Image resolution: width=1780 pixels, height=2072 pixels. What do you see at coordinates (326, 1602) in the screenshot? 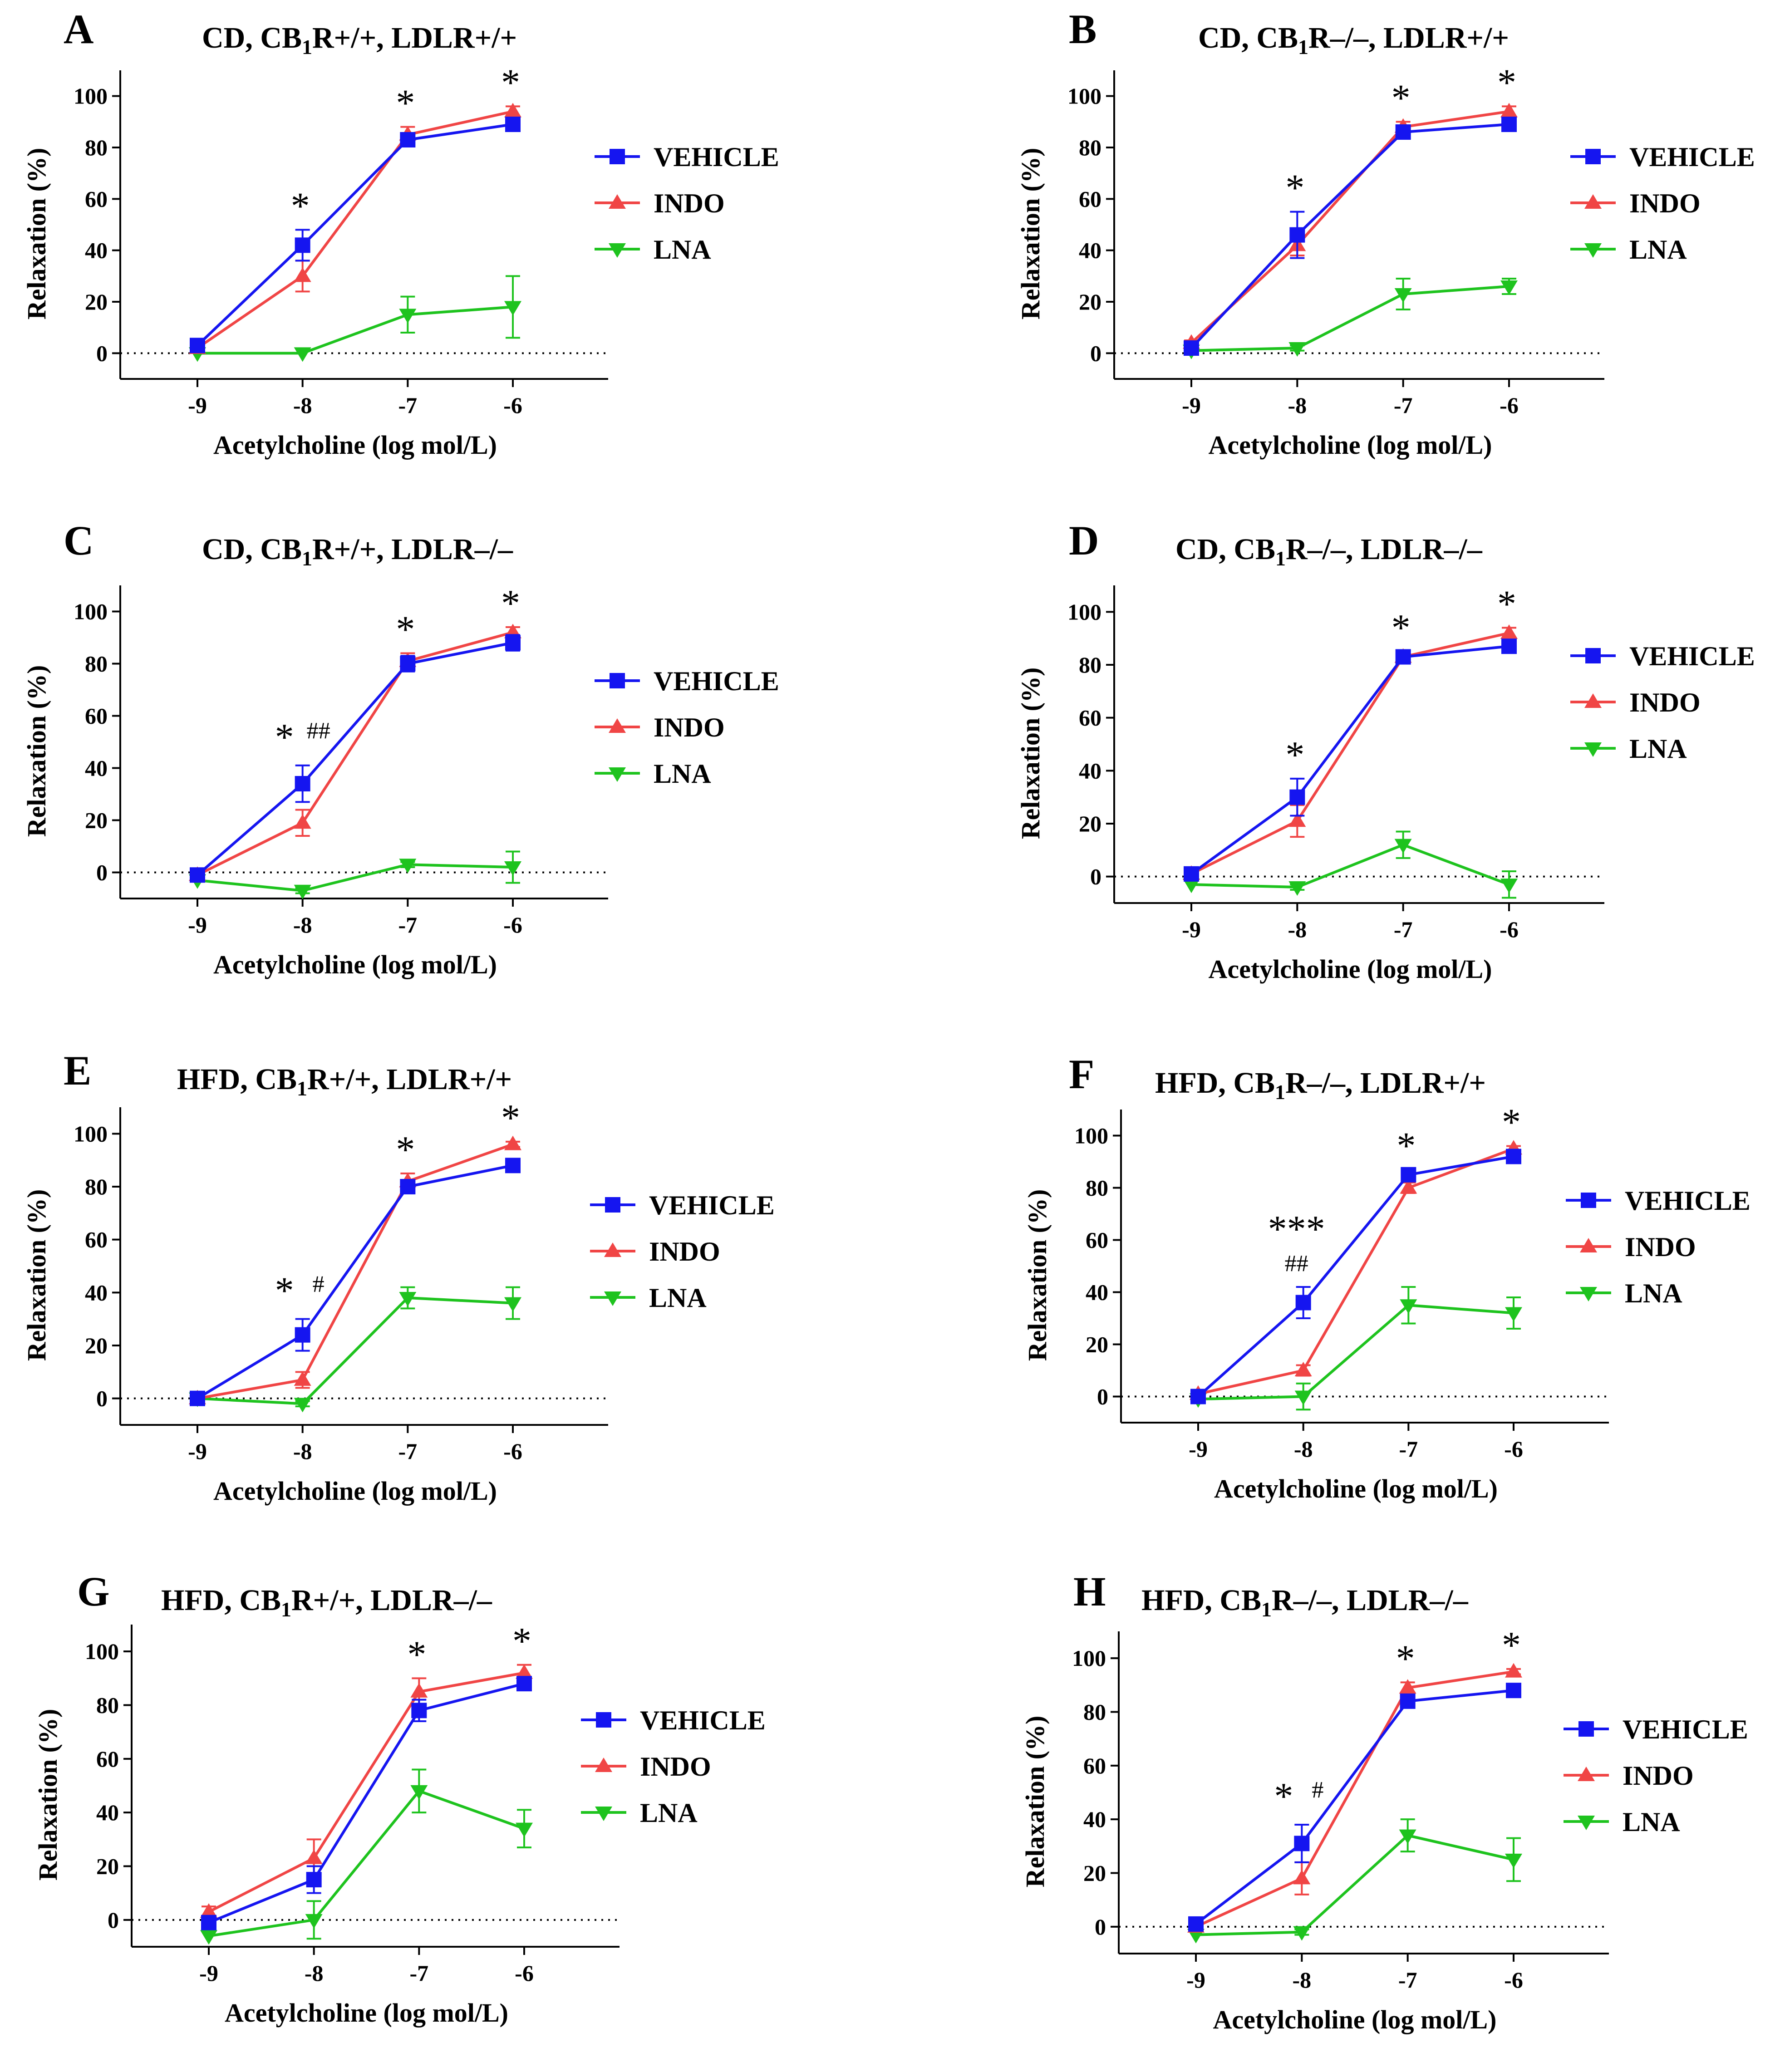
I see `chart-title: HFD, CB1R+/+, LDLR–/–` at bounding box center [326, 1602].